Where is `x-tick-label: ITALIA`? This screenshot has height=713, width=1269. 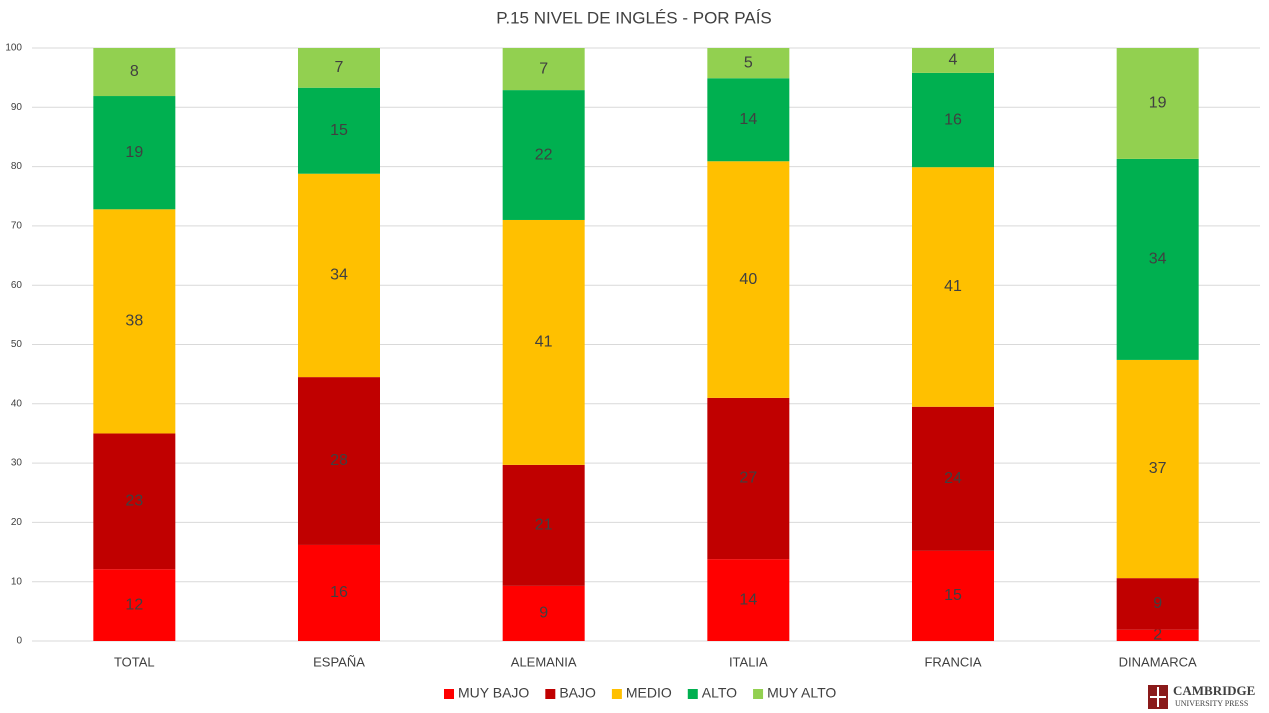
x-tick-label: ITALIA is located at coordinates (748, 661).